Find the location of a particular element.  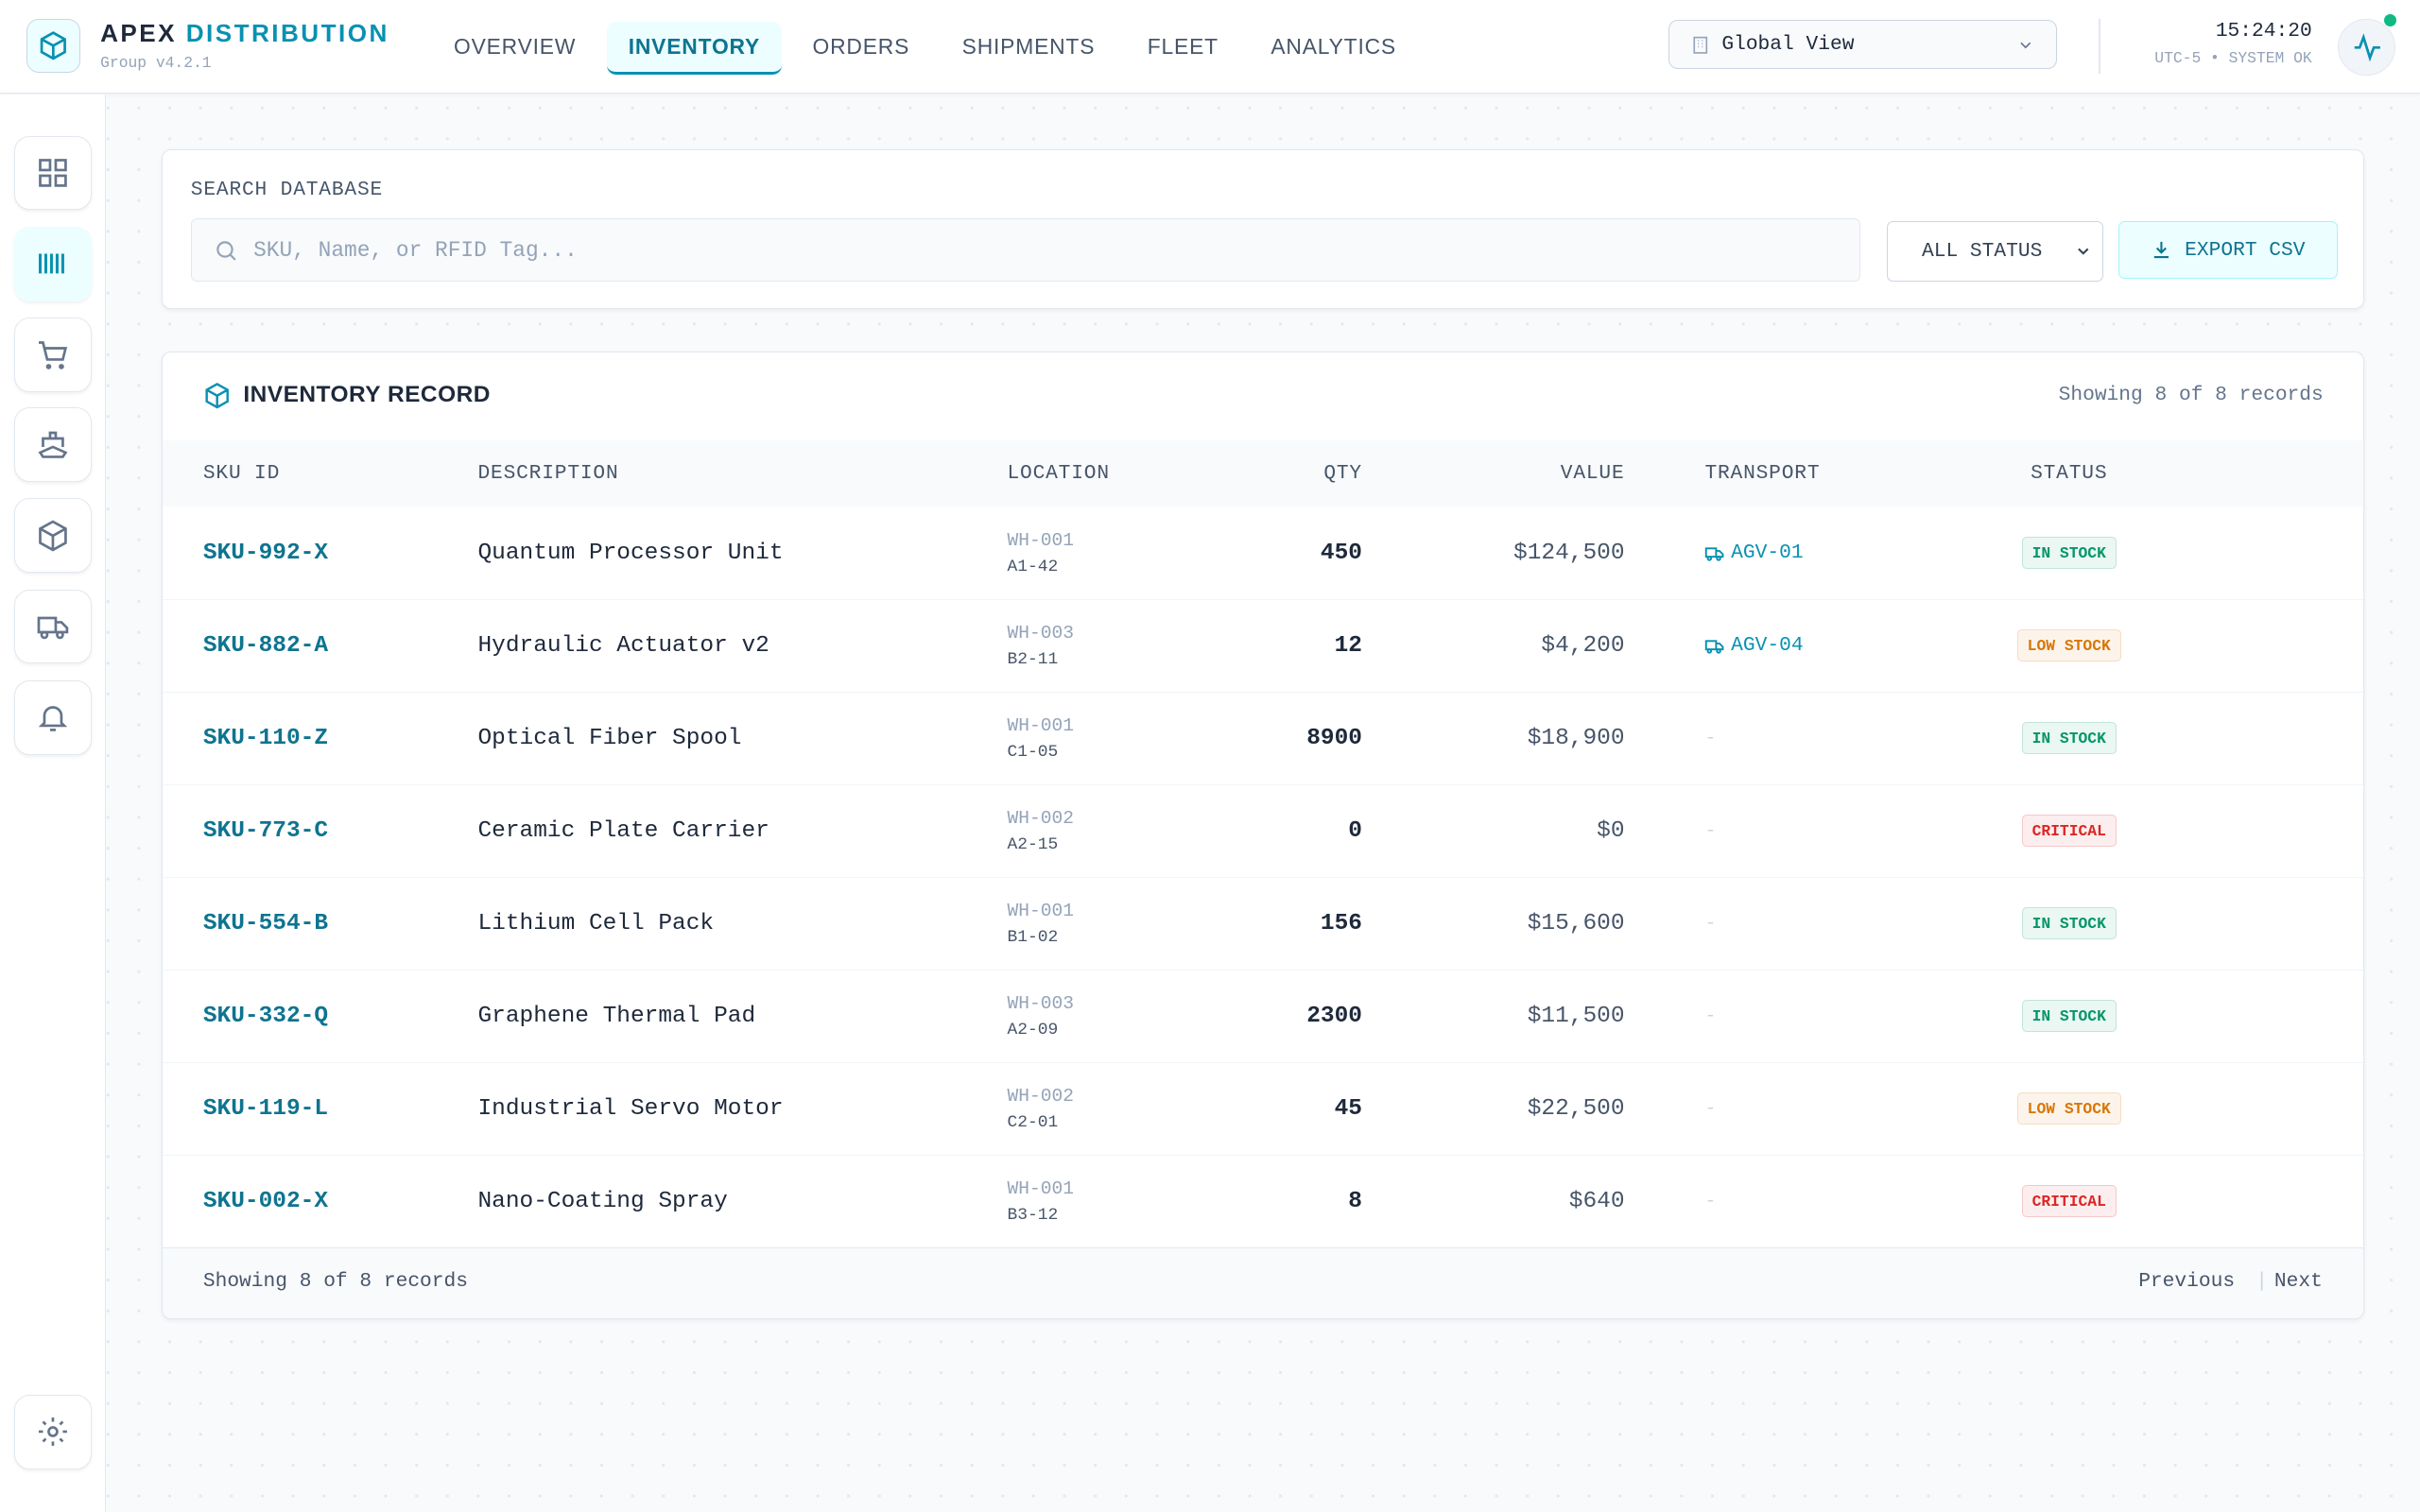

nav-fleet is located at coordinates (52, 626).